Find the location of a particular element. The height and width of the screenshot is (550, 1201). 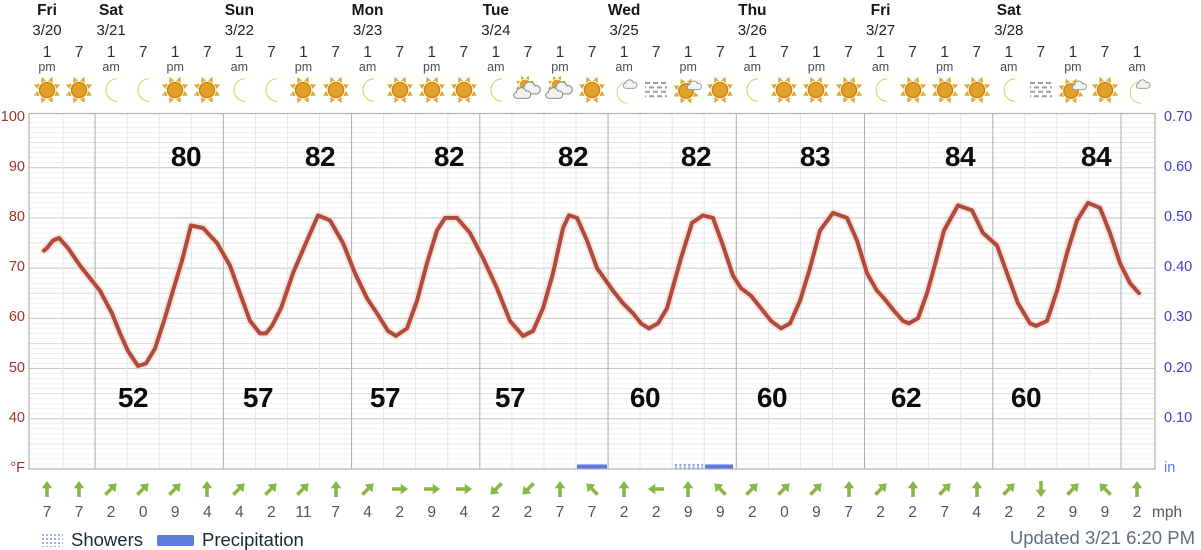

weather-moon-cloud-icon is located at coordinates (1137, 90).